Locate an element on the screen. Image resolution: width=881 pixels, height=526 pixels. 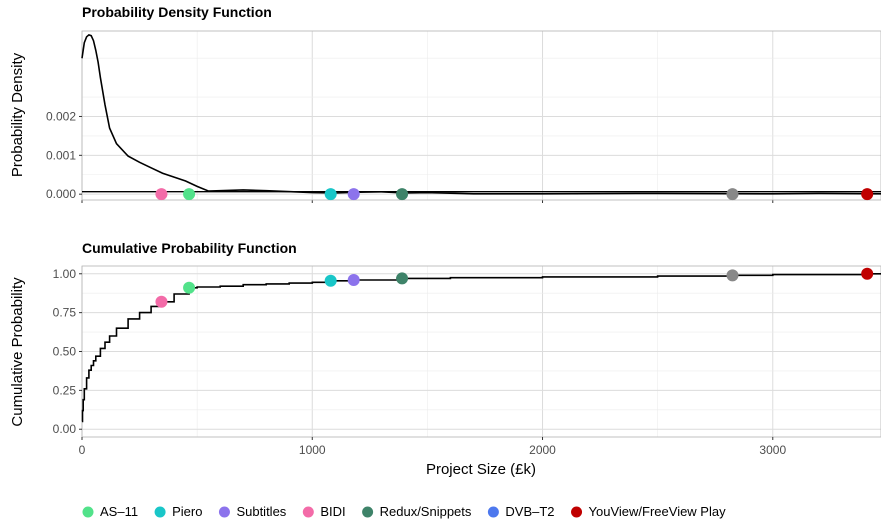
cdf-ytick-label: 0.00 is located at coordinates (65, 429).